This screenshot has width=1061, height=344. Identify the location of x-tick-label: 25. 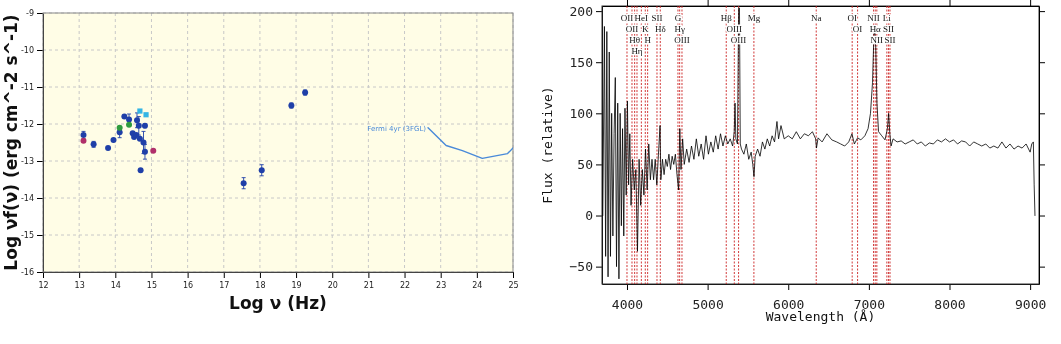
(513, 286).